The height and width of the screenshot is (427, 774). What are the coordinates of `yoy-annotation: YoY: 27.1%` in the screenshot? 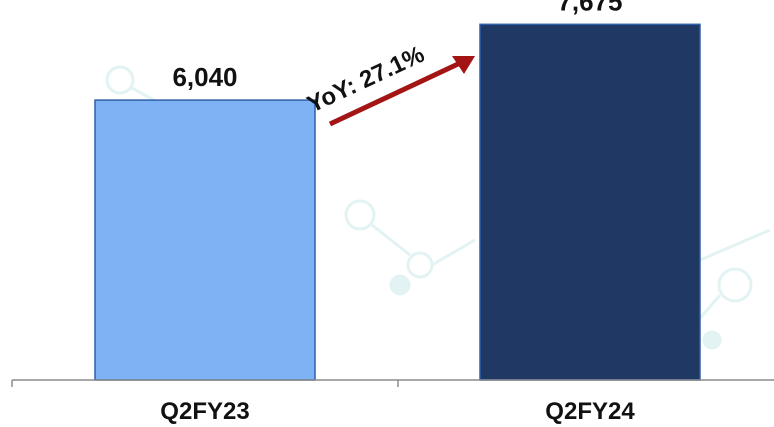 It's located at (389, 84).